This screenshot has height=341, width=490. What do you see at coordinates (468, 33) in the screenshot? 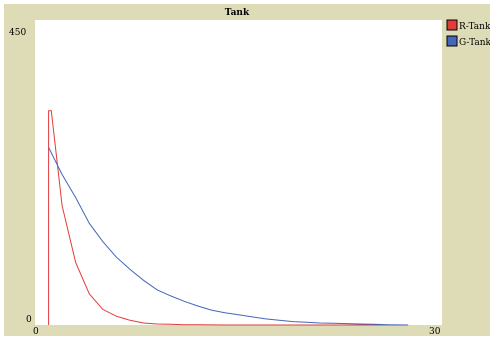
I see `legend: R-Tank G-Tank` at bounding box center [468, 33].